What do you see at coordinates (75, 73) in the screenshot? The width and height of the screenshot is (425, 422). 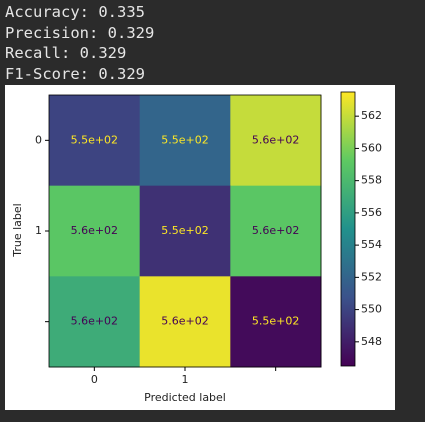 I see `metric-line: F1-Score: 0.329` at bounding box center [75, 73].